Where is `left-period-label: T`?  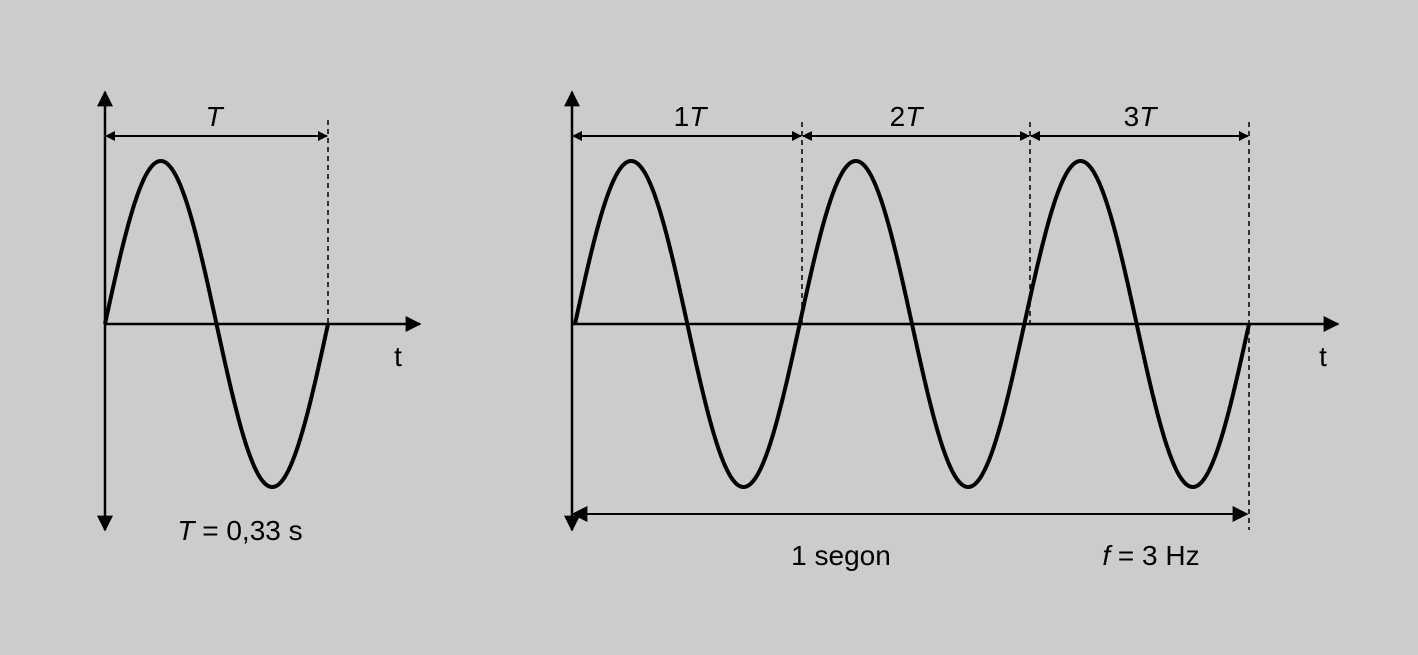
left-period-label: T is located at coordinates (214, 116).